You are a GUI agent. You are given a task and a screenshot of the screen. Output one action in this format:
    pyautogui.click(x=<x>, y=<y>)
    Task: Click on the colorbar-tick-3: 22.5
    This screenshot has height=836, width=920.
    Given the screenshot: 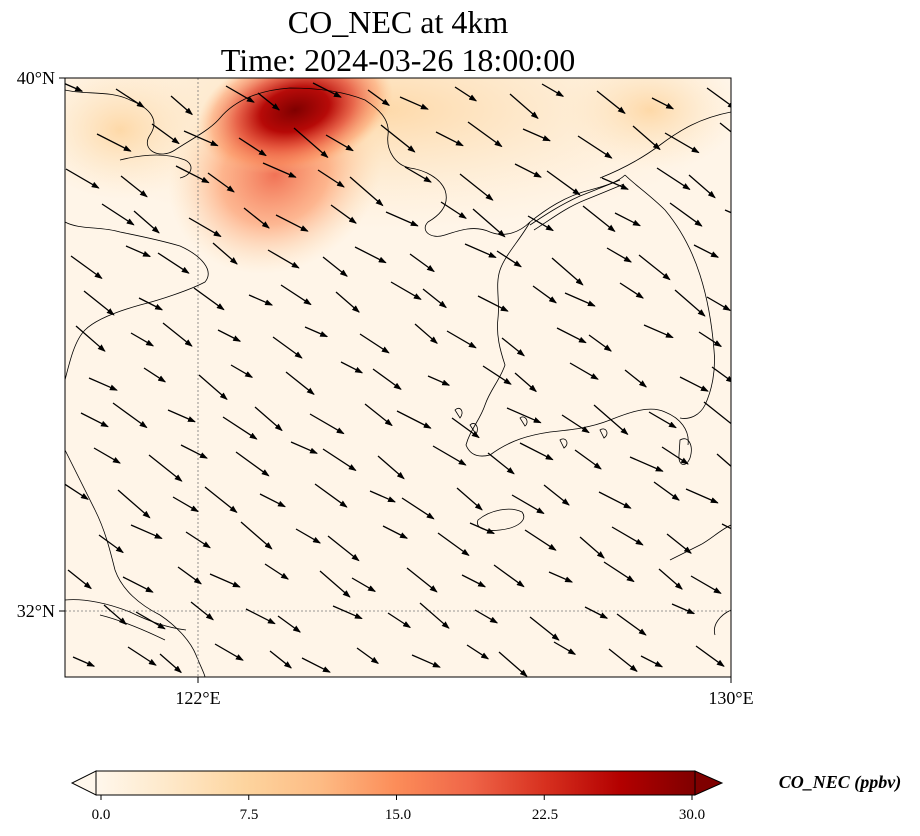 What is the action you would take?
    pyautogui.click(x=545, y=815)
    